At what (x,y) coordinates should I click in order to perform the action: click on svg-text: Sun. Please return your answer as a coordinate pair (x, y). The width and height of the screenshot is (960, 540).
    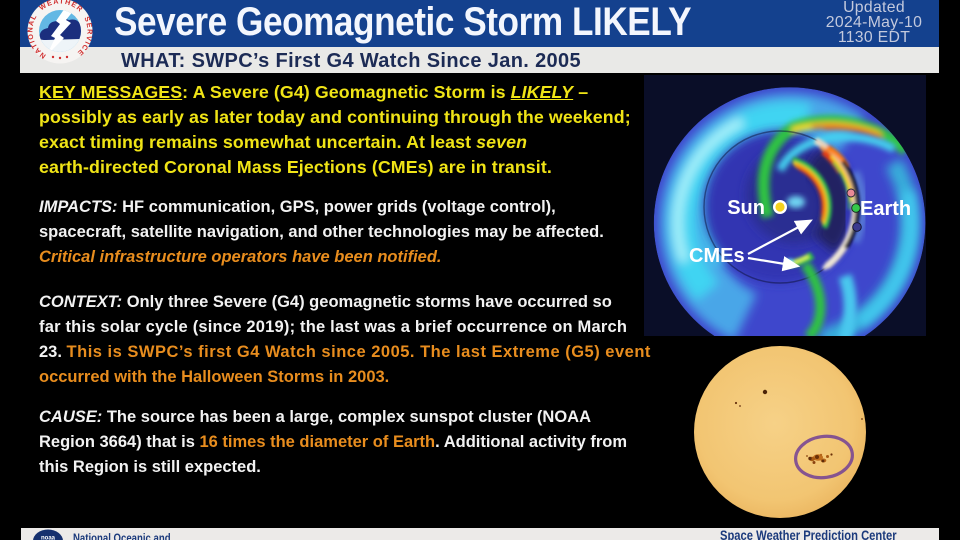
    Looking at the image, I should click on (746, 208).